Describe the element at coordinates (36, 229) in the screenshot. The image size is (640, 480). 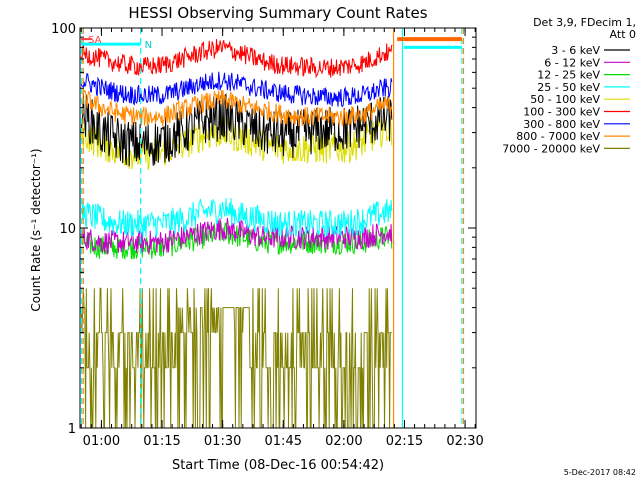
I see `y-axis-label: Count Rate (s⁻¹ detector⁻¹)` at that location.